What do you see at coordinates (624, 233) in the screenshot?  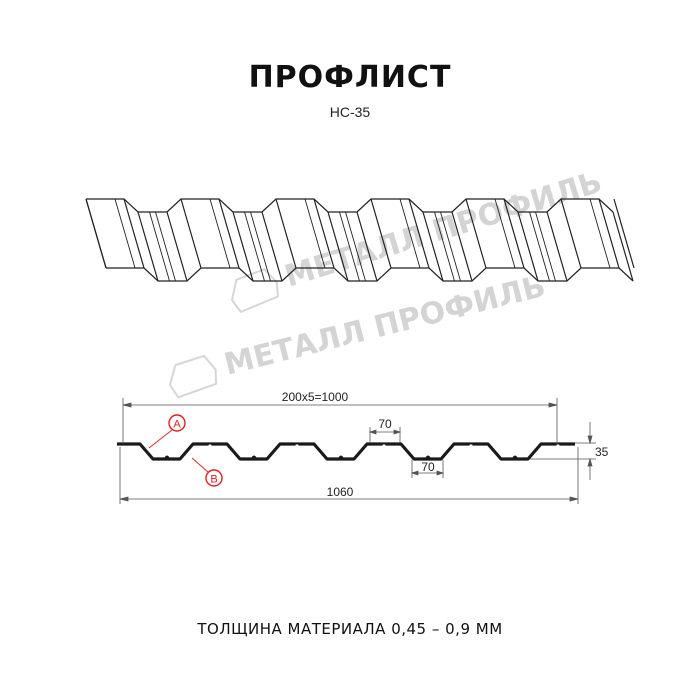 I see `sheet-end-edge` at bounding box center [624, 233].